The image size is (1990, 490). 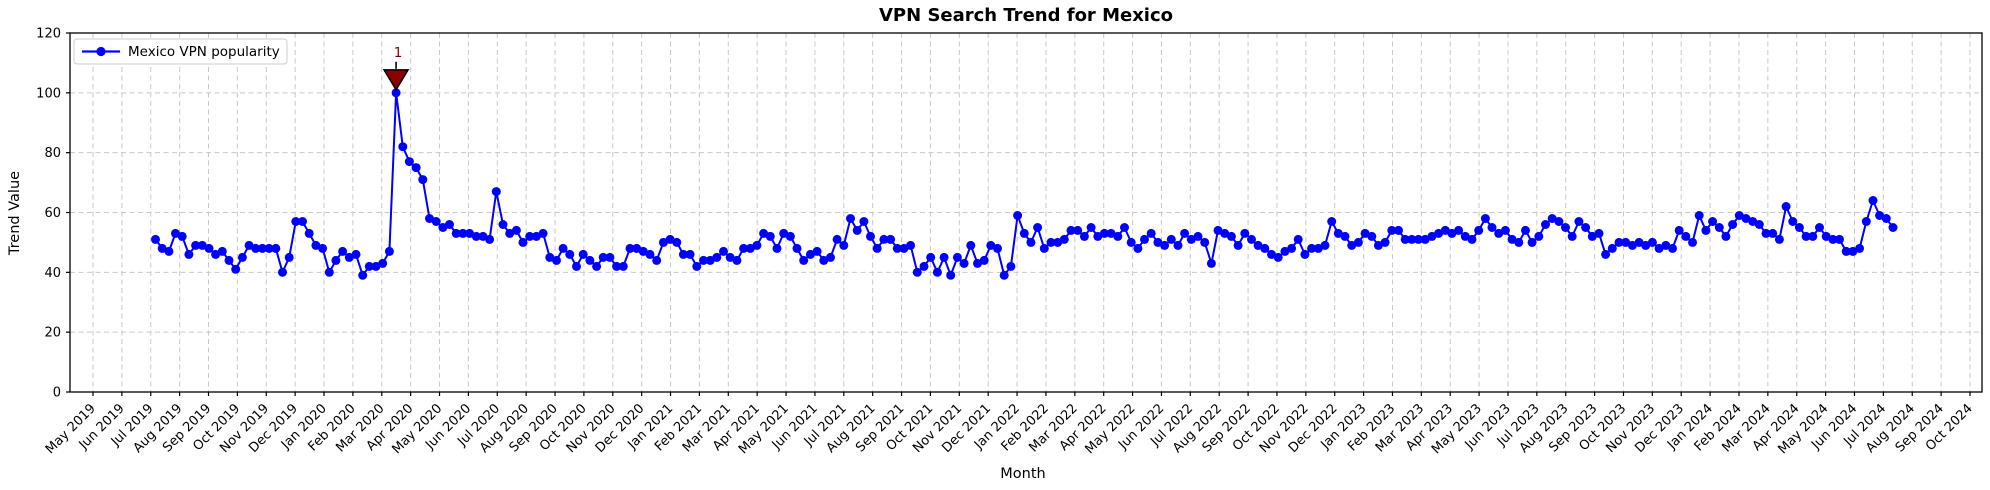 What do you see at coordinates (52, 273) in the screenshot?
I see `y-tick-label: 40` at bounding box center [52, 273].